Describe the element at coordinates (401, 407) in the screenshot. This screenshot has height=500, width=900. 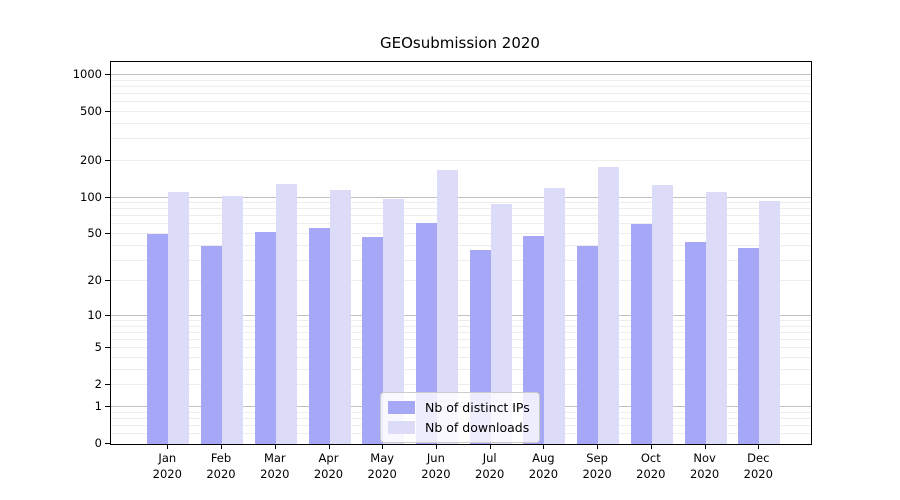
I see `legend-swatch-distinct-ips` at that location.